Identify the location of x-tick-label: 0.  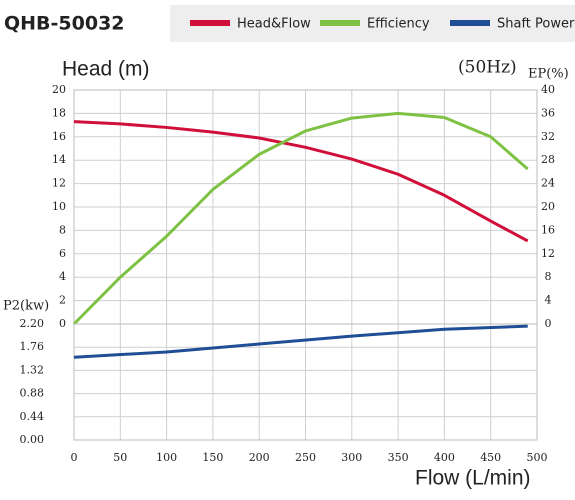
(74, 457).